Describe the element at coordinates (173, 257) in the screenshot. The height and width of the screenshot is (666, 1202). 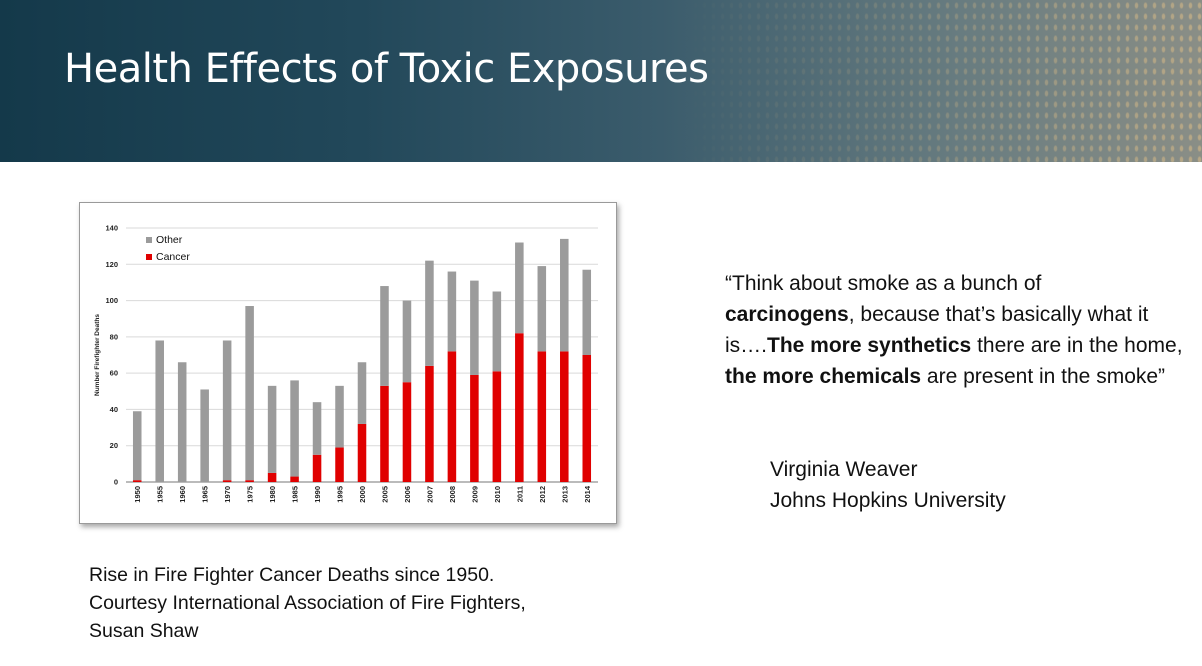
I see `legend-label-cancer: Cancer` at that location.